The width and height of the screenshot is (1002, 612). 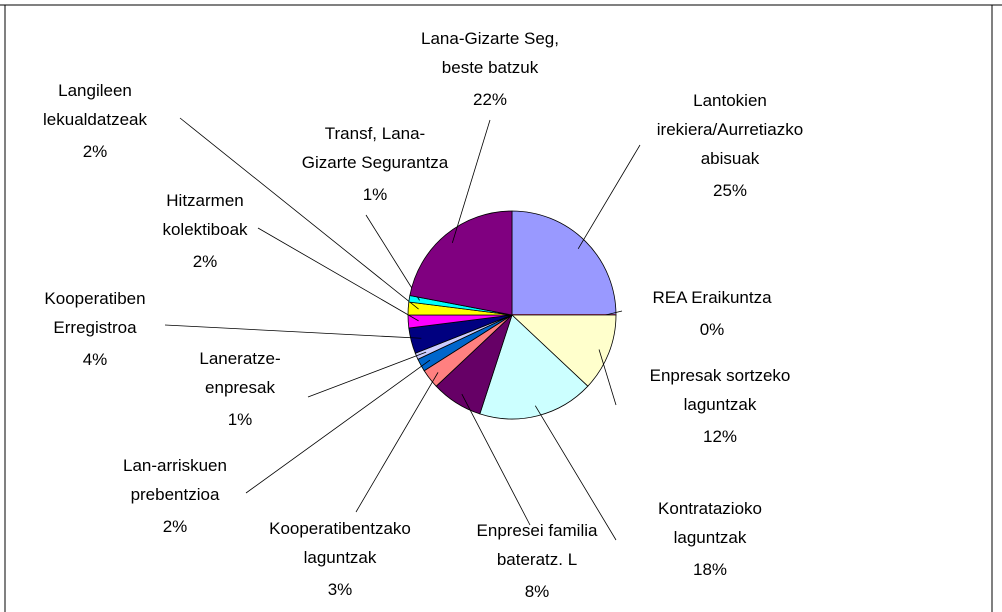 I want to click on slice-label: Transf, Lana- Gizarte Segurantza, so click(x=375, y=148).